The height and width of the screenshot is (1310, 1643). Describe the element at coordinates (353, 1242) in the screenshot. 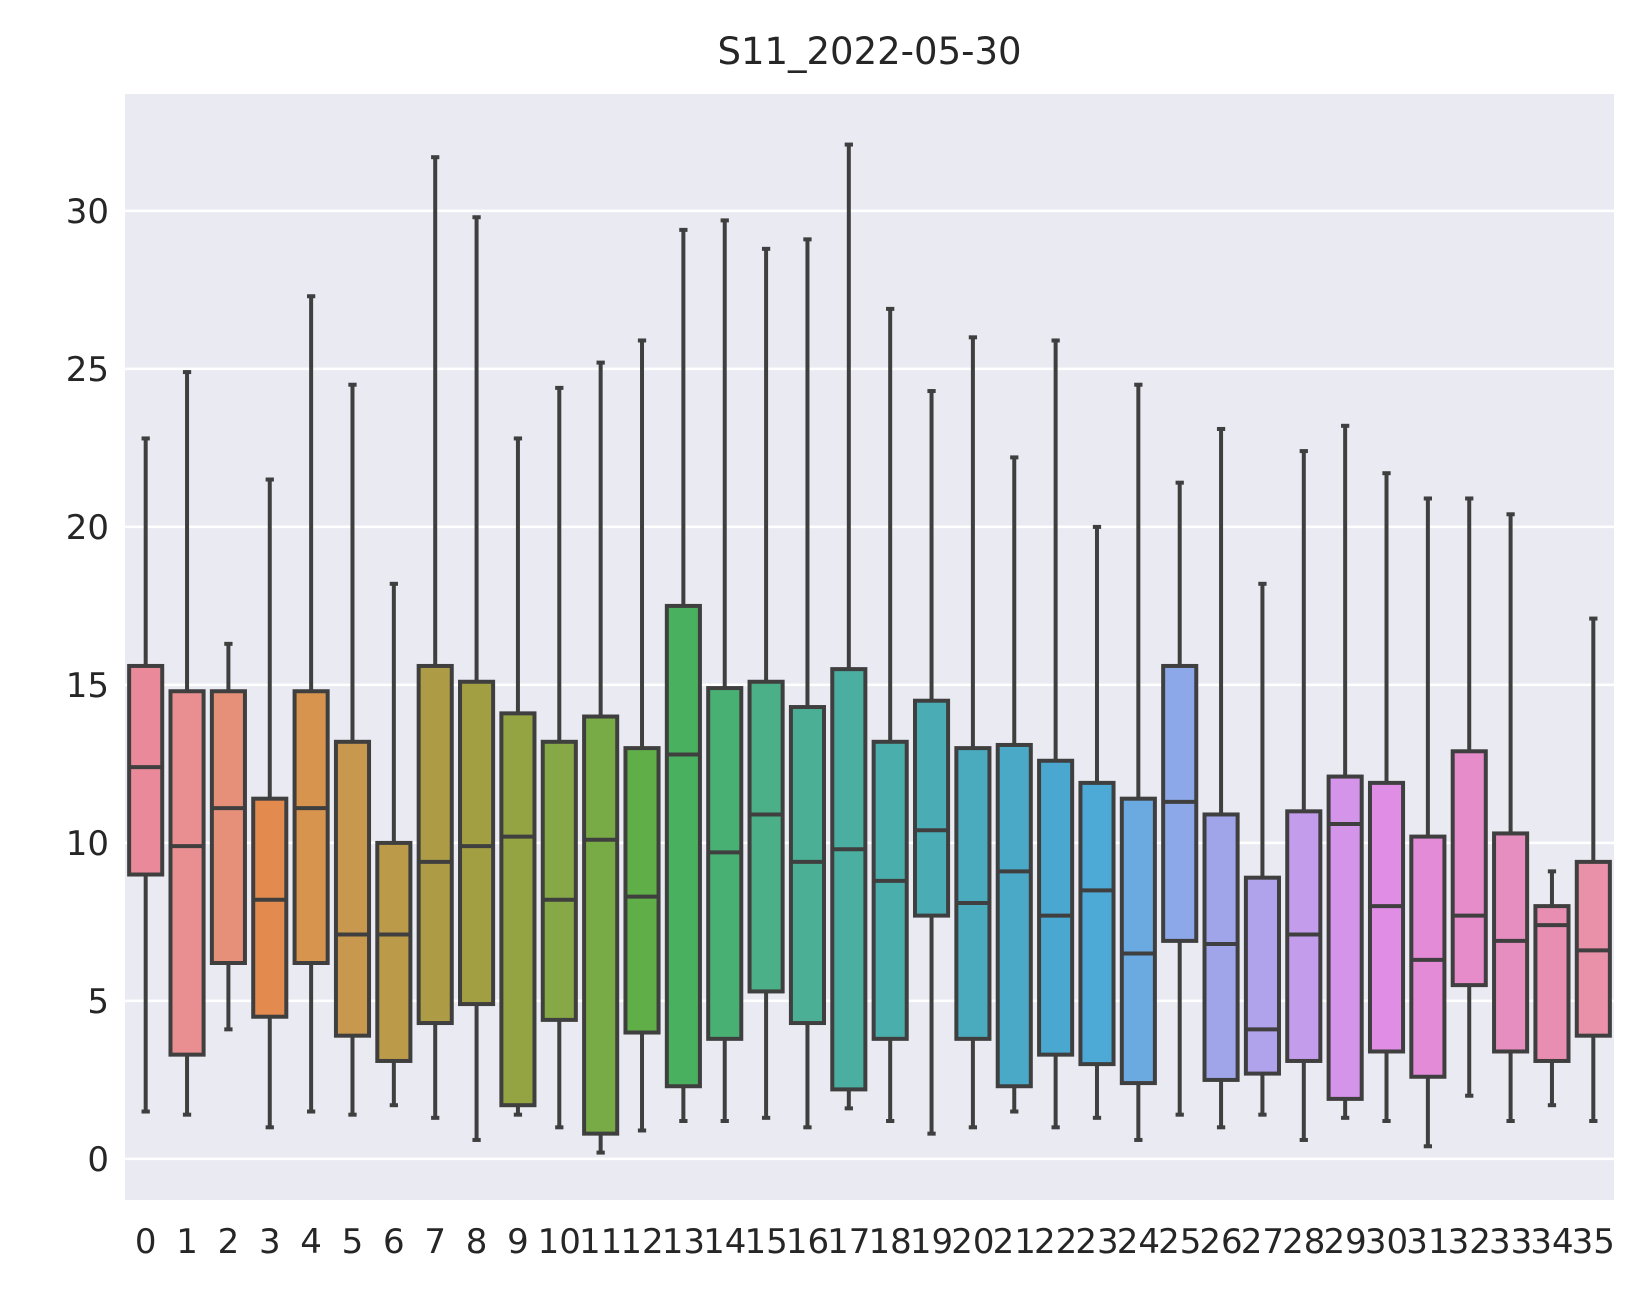

I see `x-tick-label: 5` at that location.